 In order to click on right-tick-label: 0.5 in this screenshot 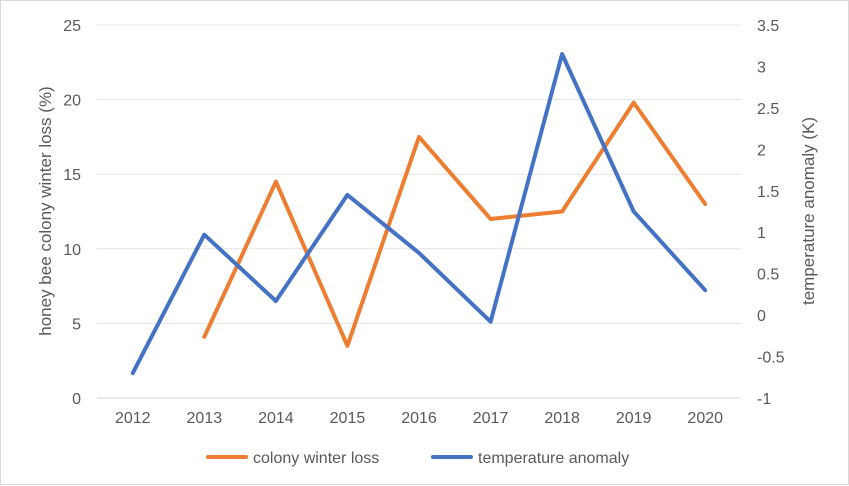, I will do `click(768, 275)`.